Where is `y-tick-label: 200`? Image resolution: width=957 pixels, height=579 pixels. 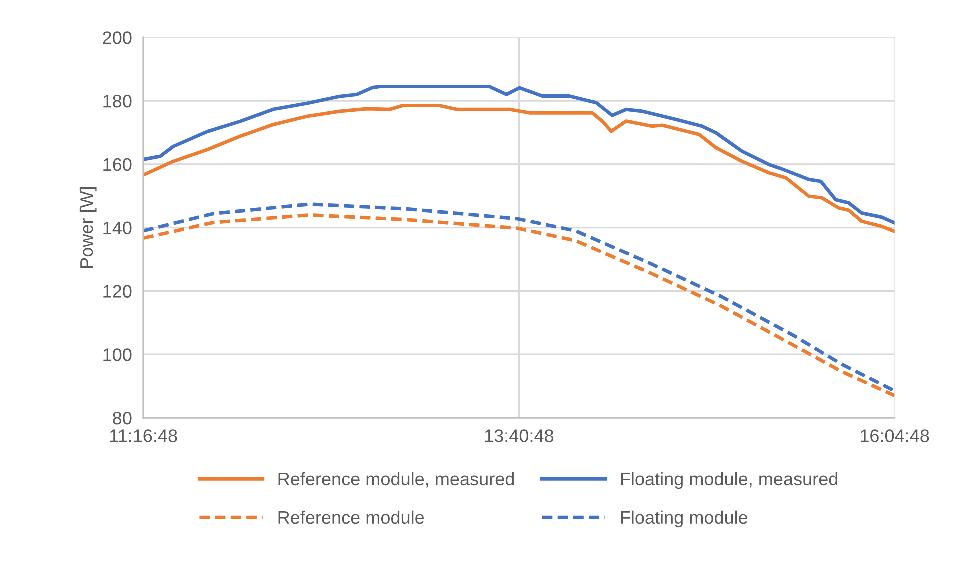
y-tick-label: 200 is located at coordinates (117, 38).